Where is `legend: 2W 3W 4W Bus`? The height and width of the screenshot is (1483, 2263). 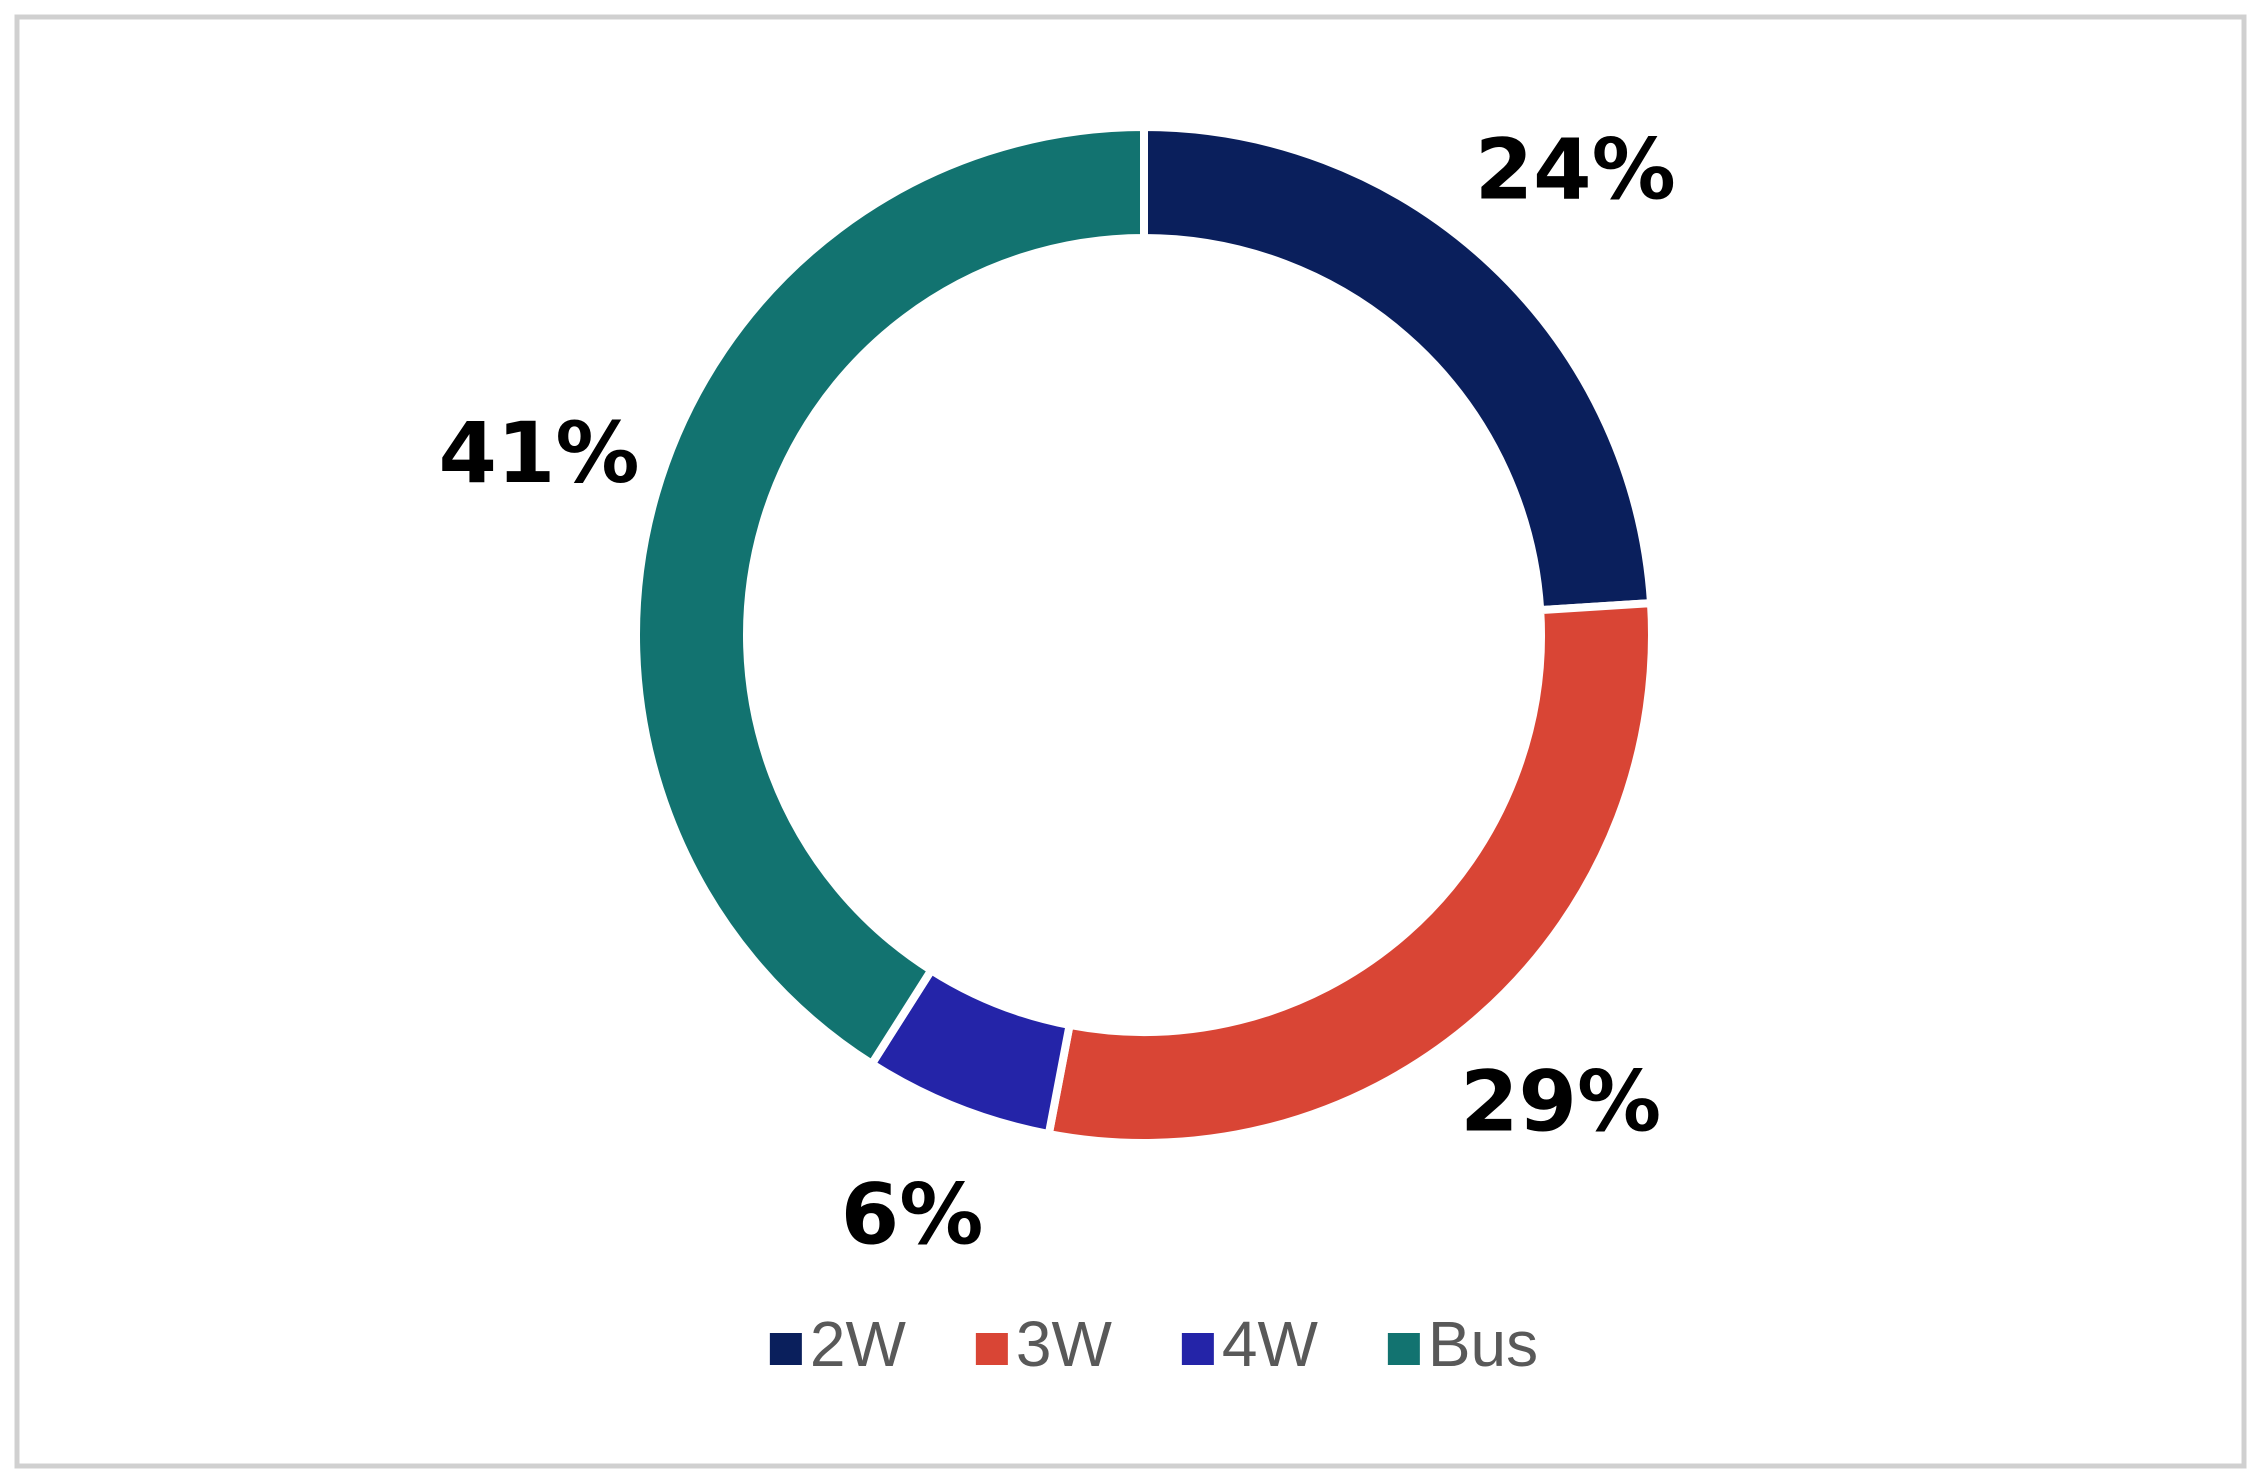 legend: 2W 3W 4W Bus is located at coordinates (1153, 1344).